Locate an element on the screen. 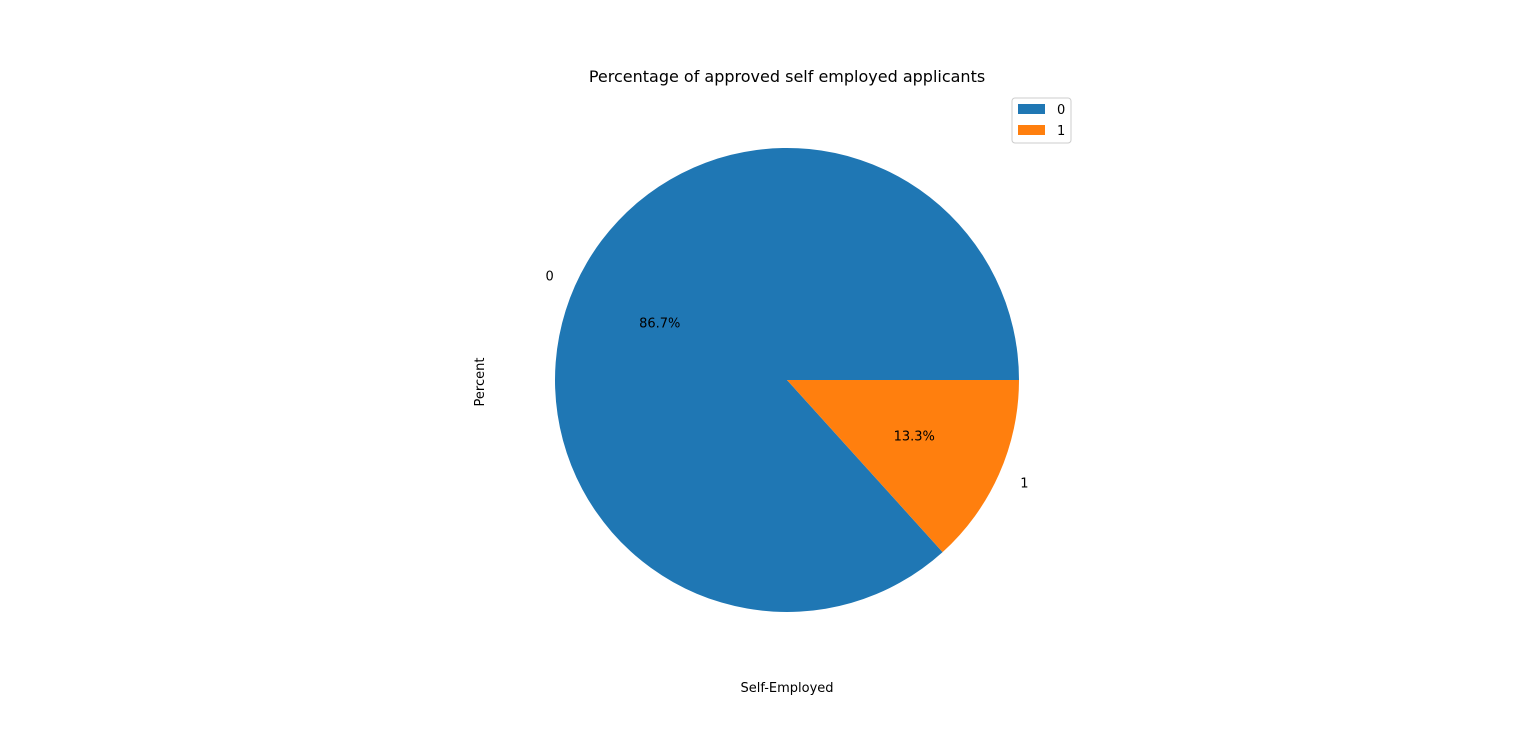 The height and width of the screenshot is (754, 1536). percent-label-0: 86.7% is located at coordinates (659, 324).